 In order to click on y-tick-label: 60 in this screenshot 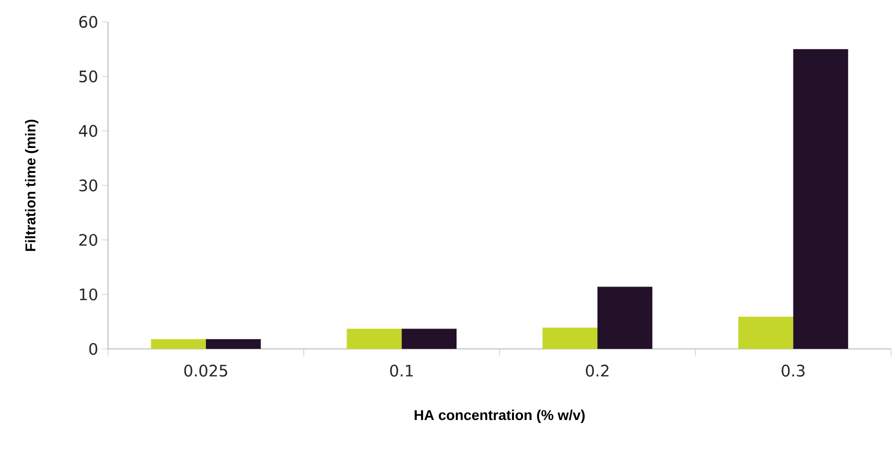, I will do `click(88, 22)`.